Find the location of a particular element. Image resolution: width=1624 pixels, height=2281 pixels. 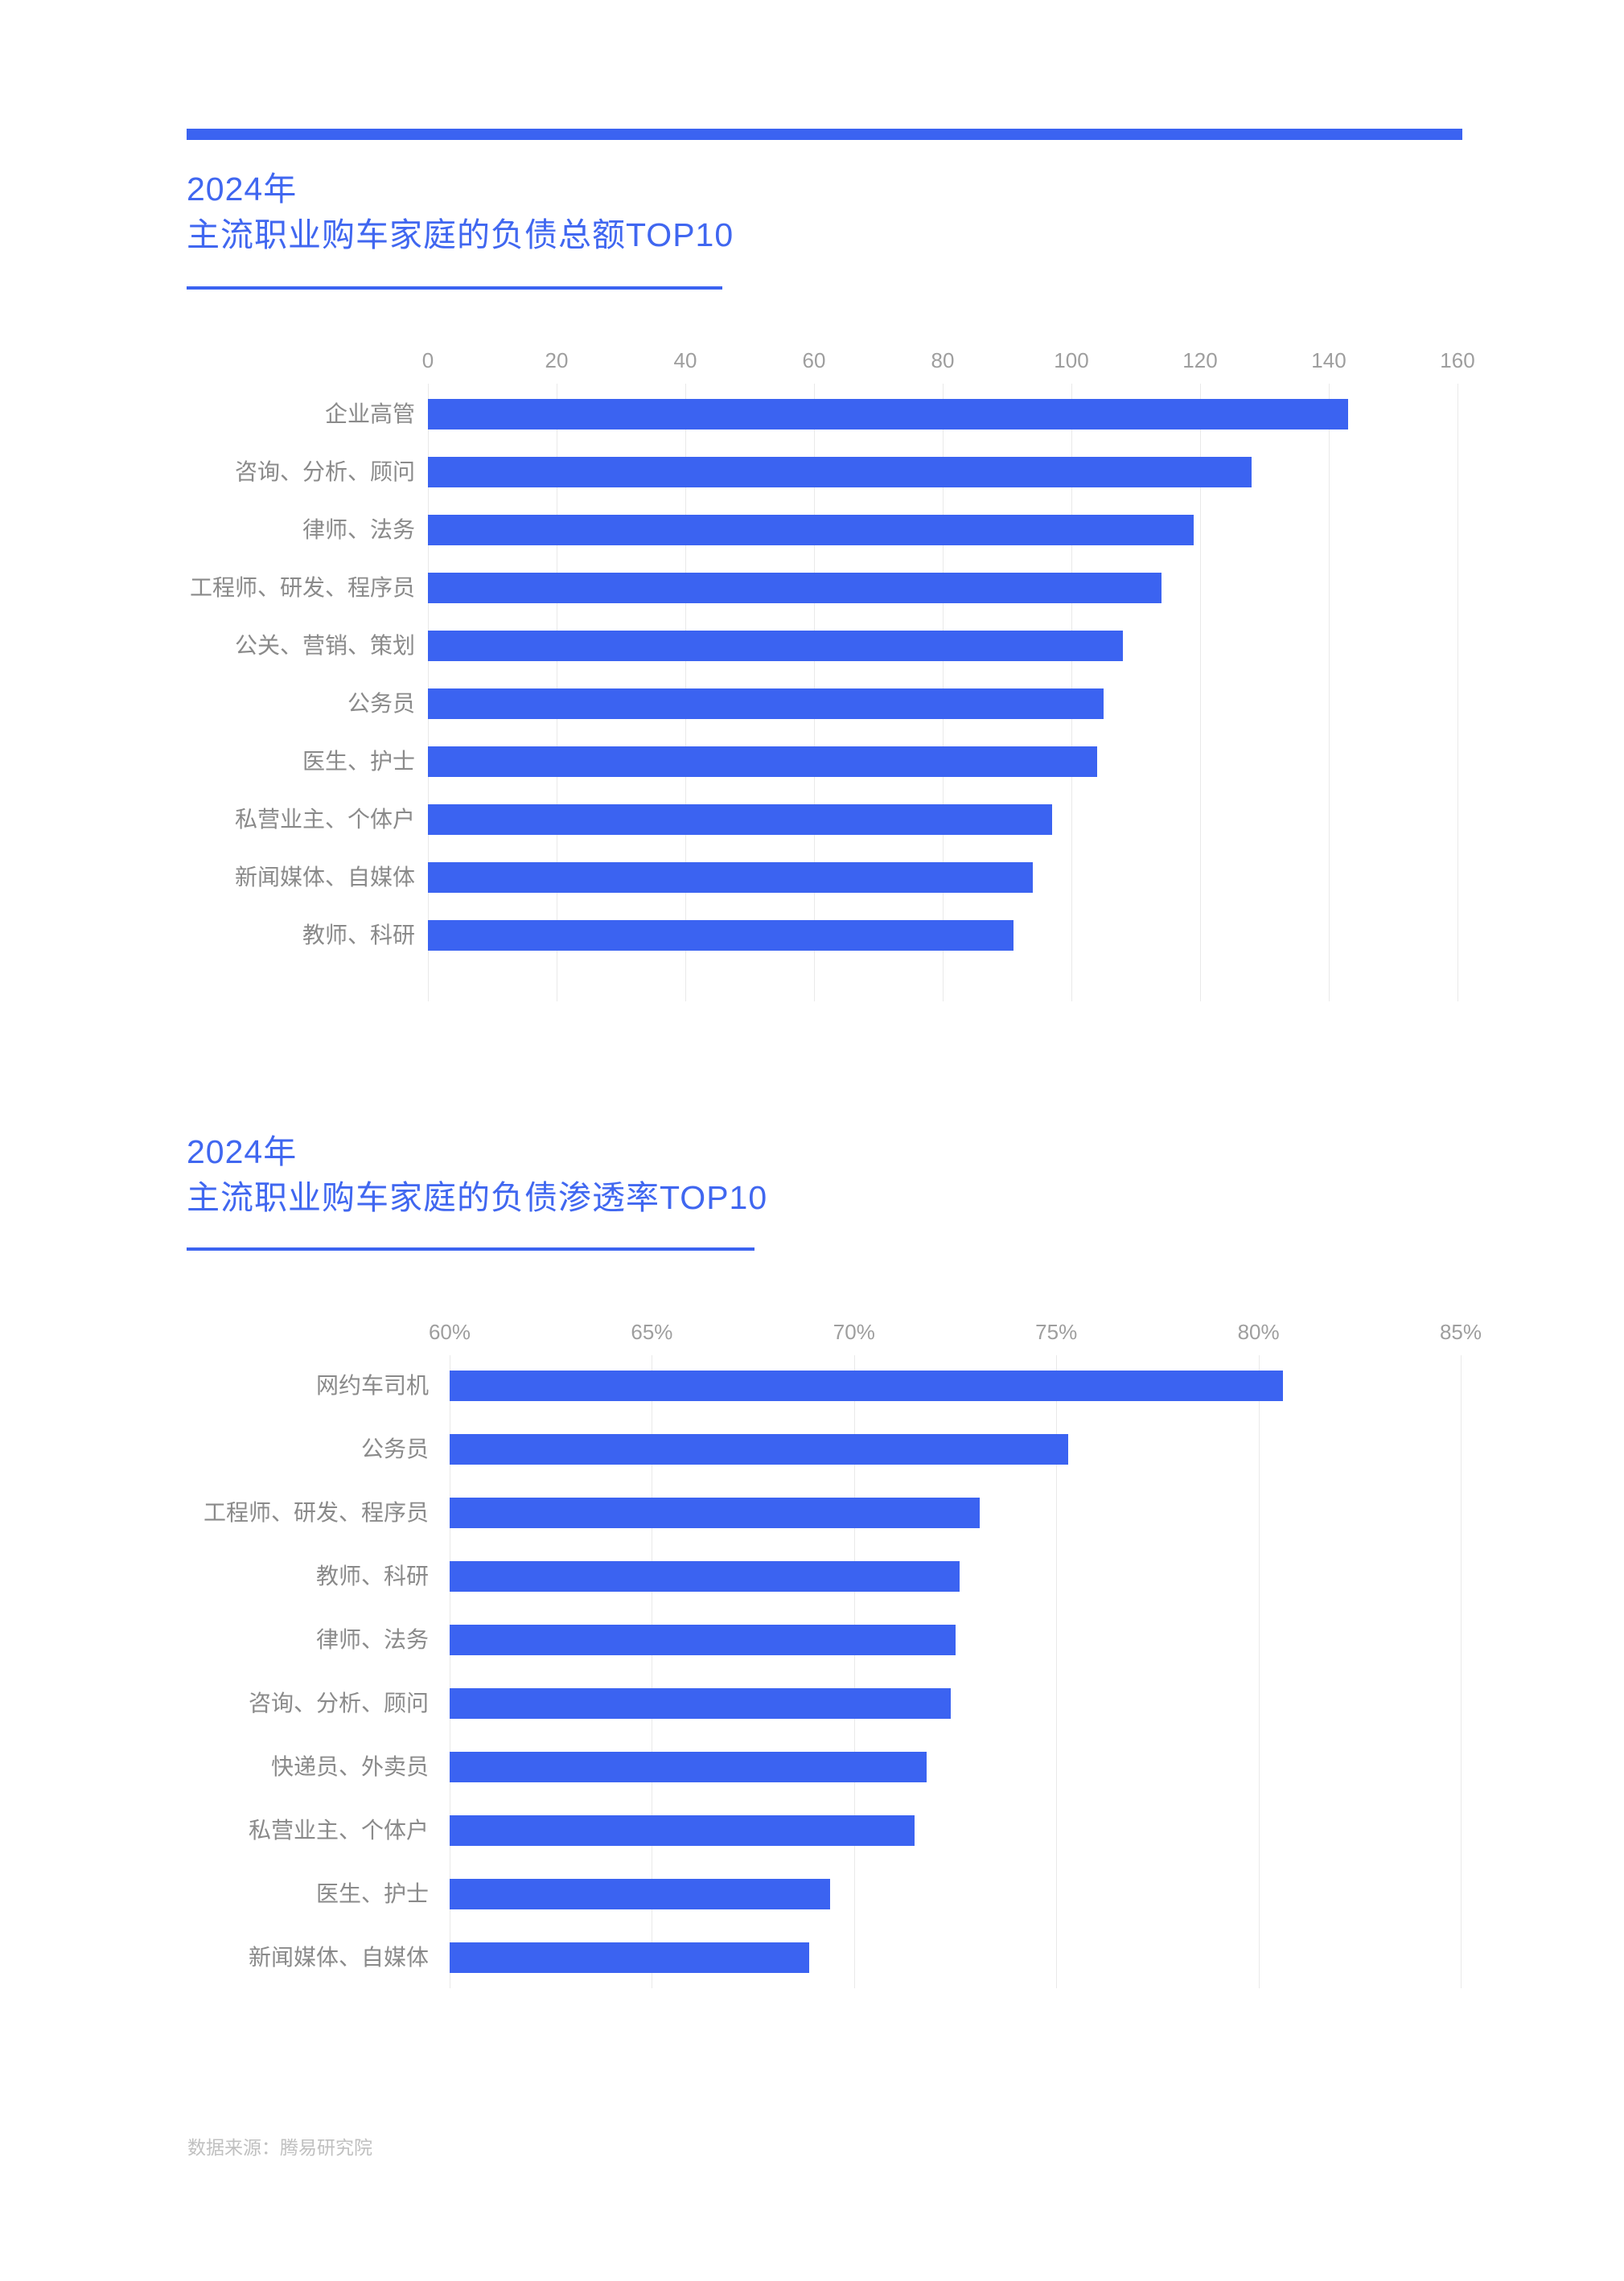

axis-tick-label: 75% is located at coordinates (1056, 1332).